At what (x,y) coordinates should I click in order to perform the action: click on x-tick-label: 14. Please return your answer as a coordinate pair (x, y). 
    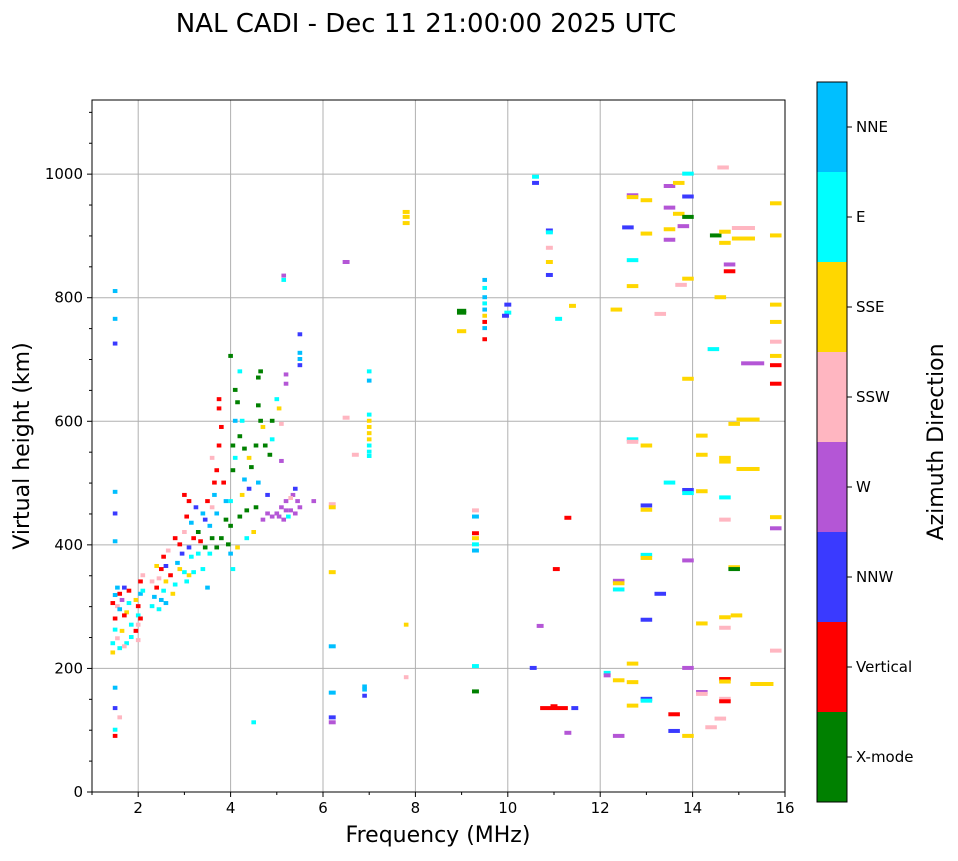
    Looking at the image, I should click on (692, 808).